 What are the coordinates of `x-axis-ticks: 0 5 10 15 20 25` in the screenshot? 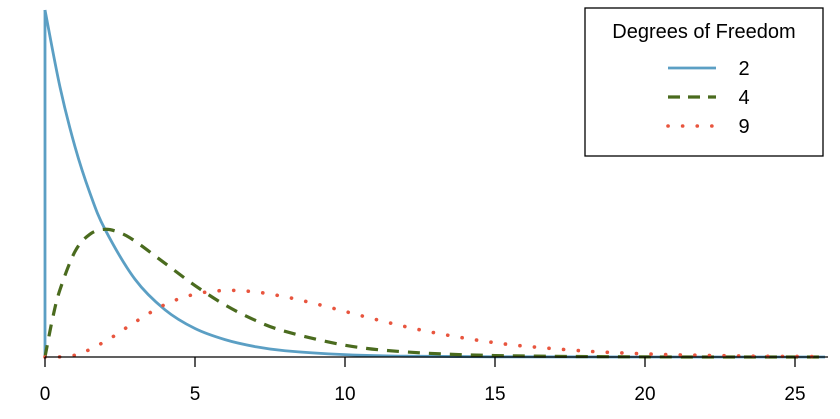 It's located at (423, 381).